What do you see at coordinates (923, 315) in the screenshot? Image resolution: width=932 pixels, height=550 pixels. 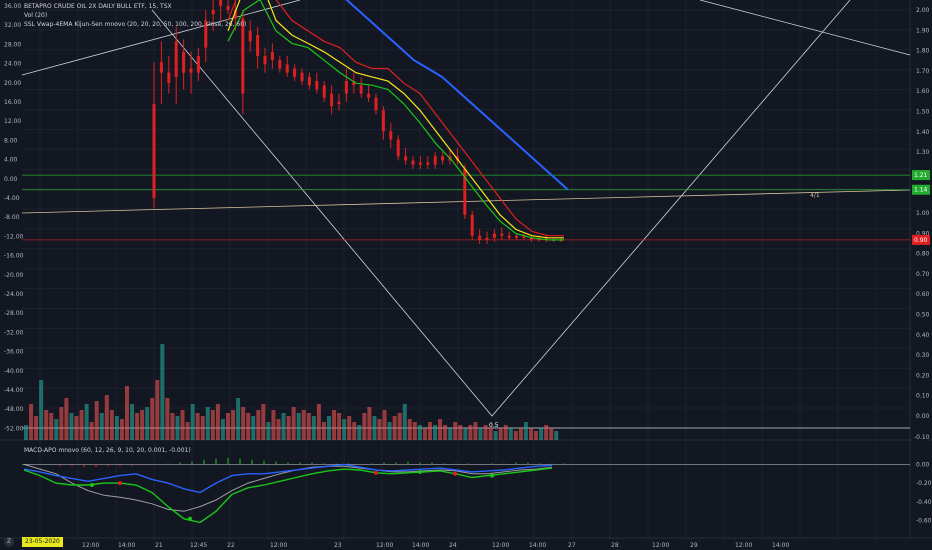 I see `right-axis-label: 0.50` at bounding box center [923, 315].